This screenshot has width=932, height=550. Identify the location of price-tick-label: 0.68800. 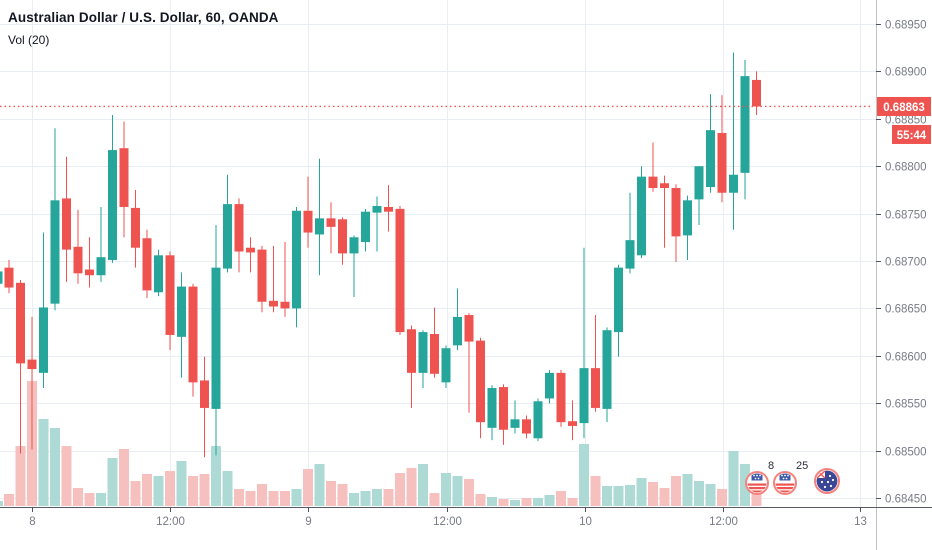
(906, 168).